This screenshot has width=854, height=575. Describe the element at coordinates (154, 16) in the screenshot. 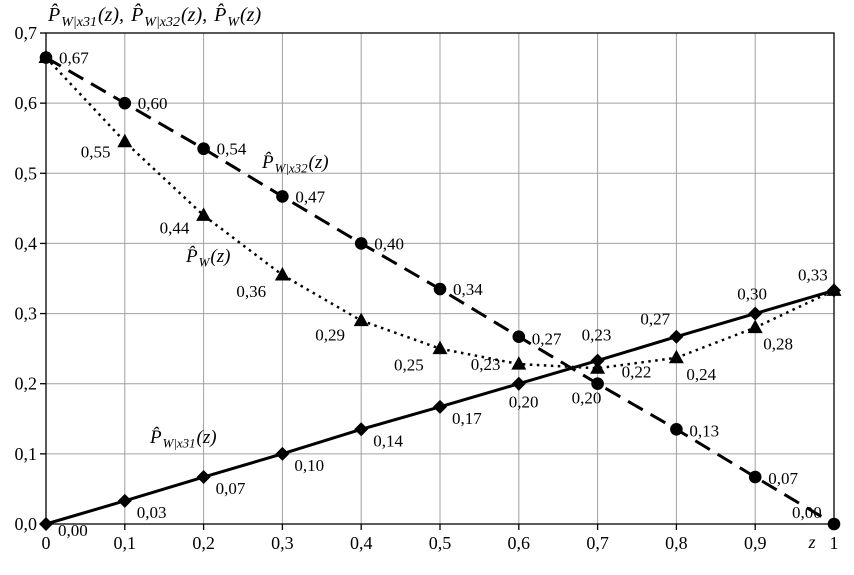

I see `chart-title: P̂W|x31(z), P̂W|x32(z), P̂W(z)` at that location.